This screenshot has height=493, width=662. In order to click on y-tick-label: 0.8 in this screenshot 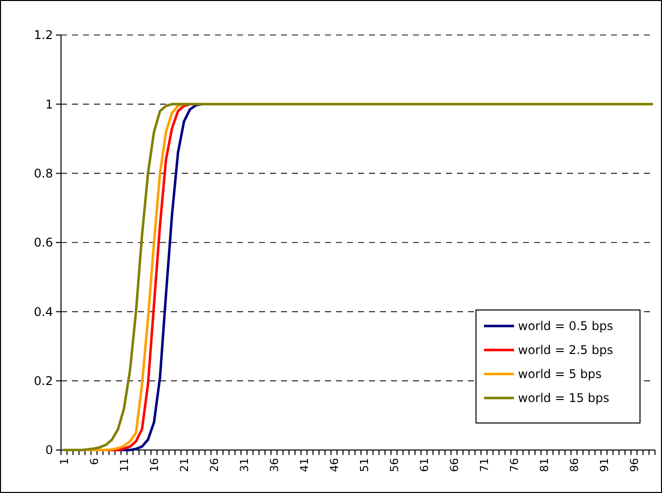, I will do `click(43, 173)`.